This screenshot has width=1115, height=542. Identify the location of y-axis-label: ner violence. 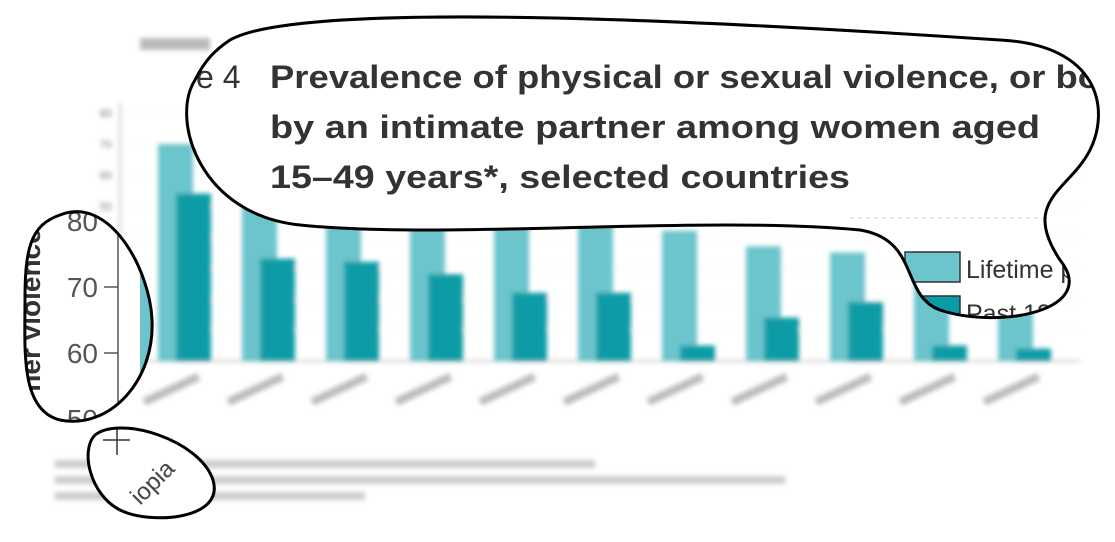
(30, 309).